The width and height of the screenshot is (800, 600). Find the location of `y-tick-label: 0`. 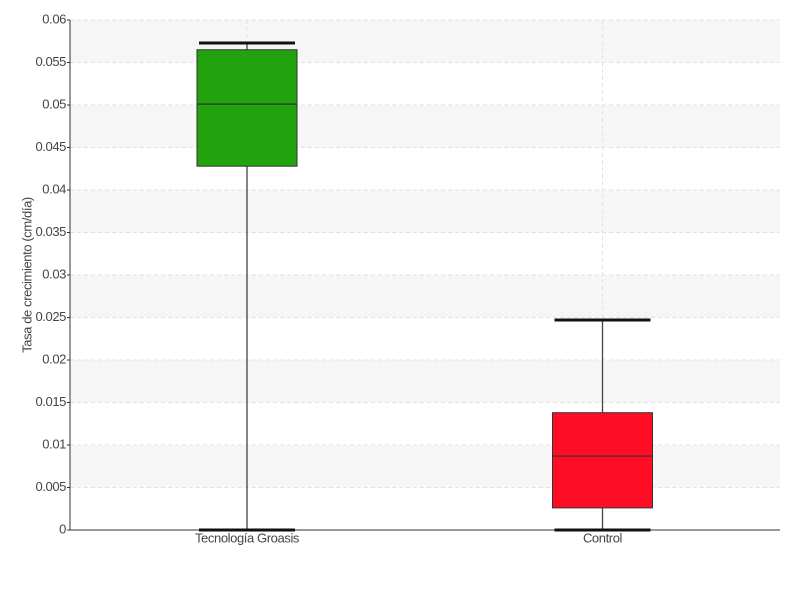

y-tick-label: 0 is located at coordinates (62, 528).